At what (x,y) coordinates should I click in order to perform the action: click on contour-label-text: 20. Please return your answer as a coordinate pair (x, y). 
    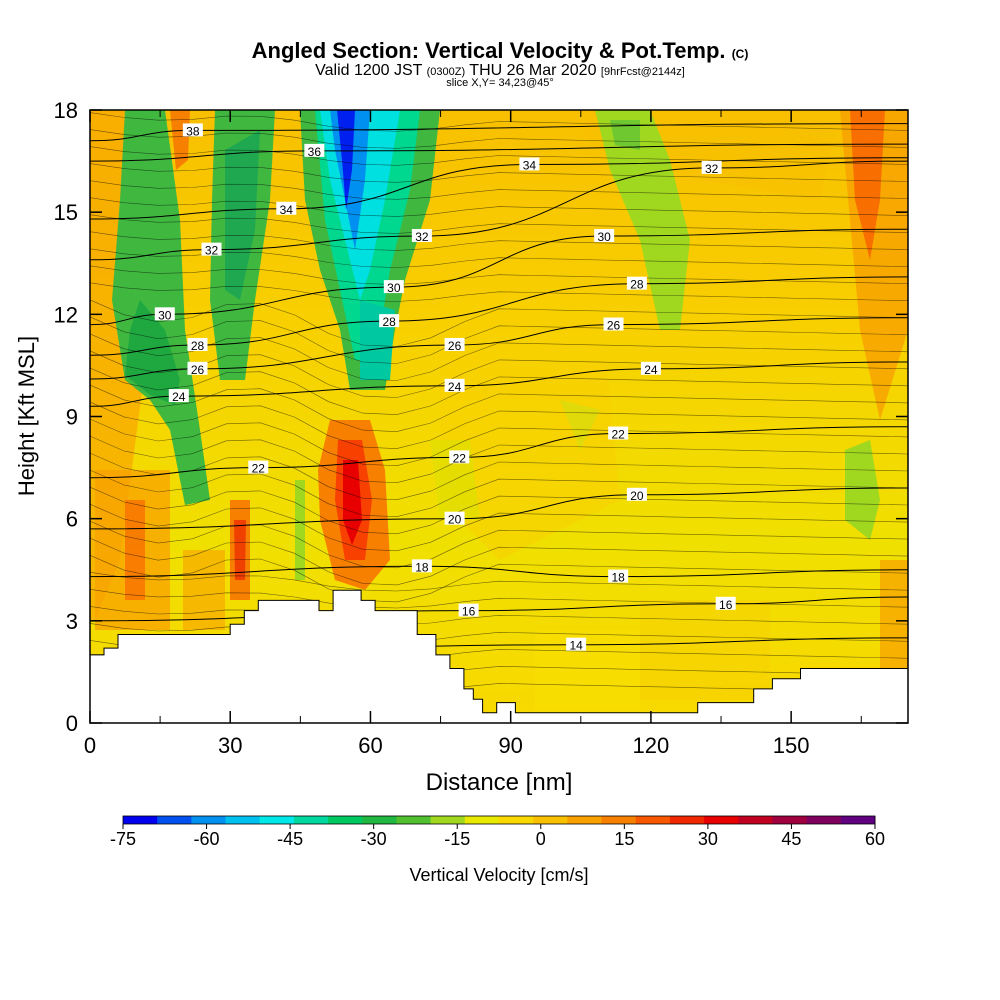
    Looking at the image, I should click on (637, 496).